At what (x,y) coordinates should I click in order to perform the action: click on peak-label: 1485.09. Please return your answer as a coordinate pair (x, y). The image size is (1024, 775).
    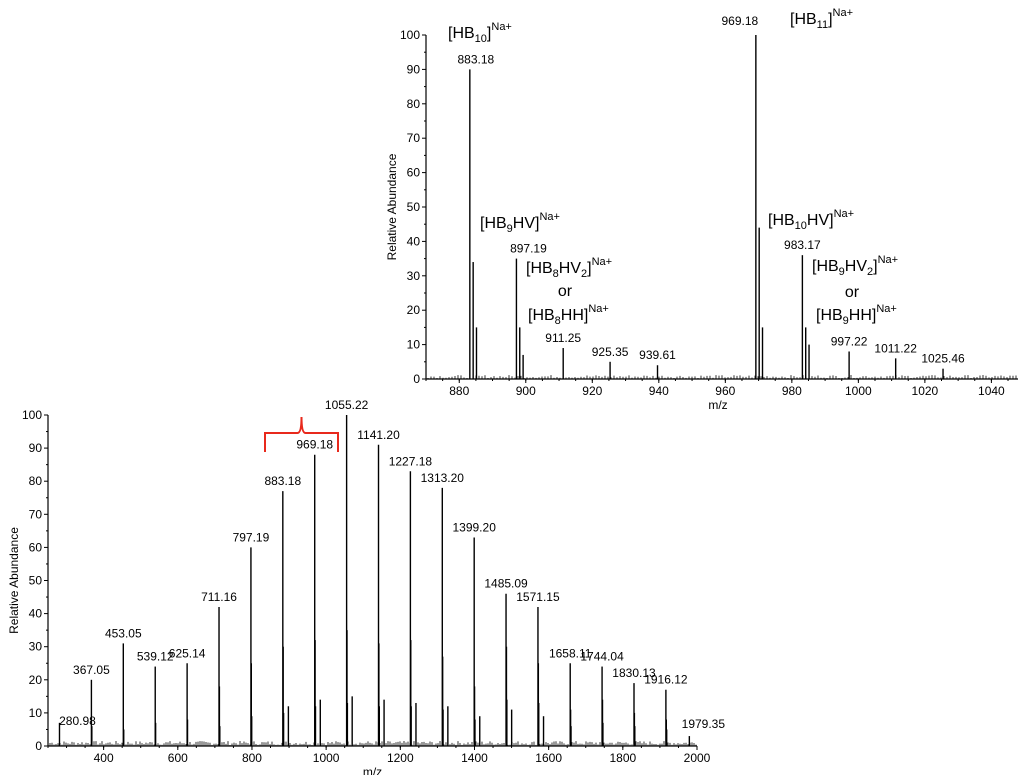
    Looking at the image, I should click on (506, 584).